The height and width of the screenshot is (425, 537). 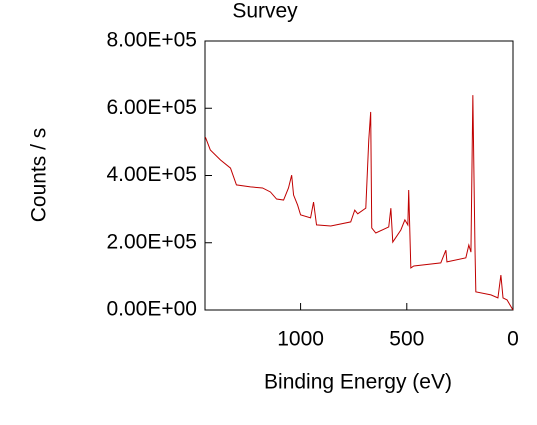 What do you see at coordinates (151, 241) in the screenshot?
I see `y-tick-label: 2.00E+05` at bounding box center [151, 241].